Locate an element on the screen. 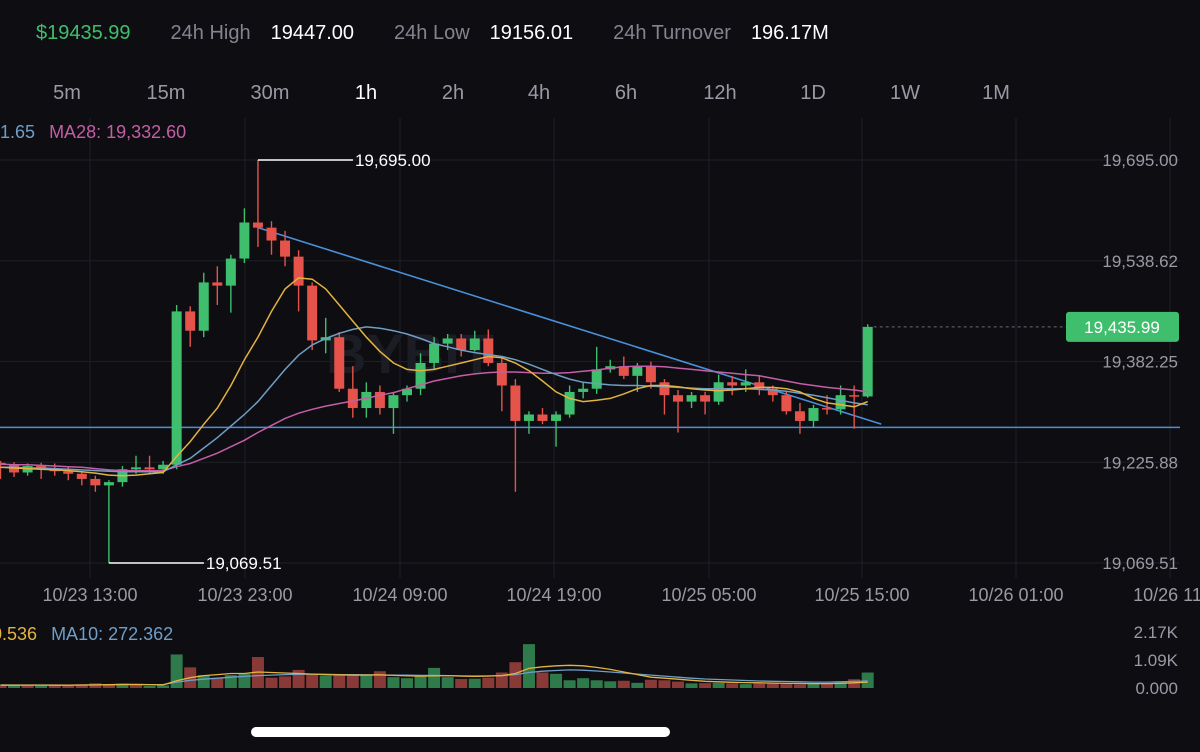 The width and height of the screenshot is (1200, 752). x-axis-tick-label: 10/23 13:00 is located at coordinates (89, 595).